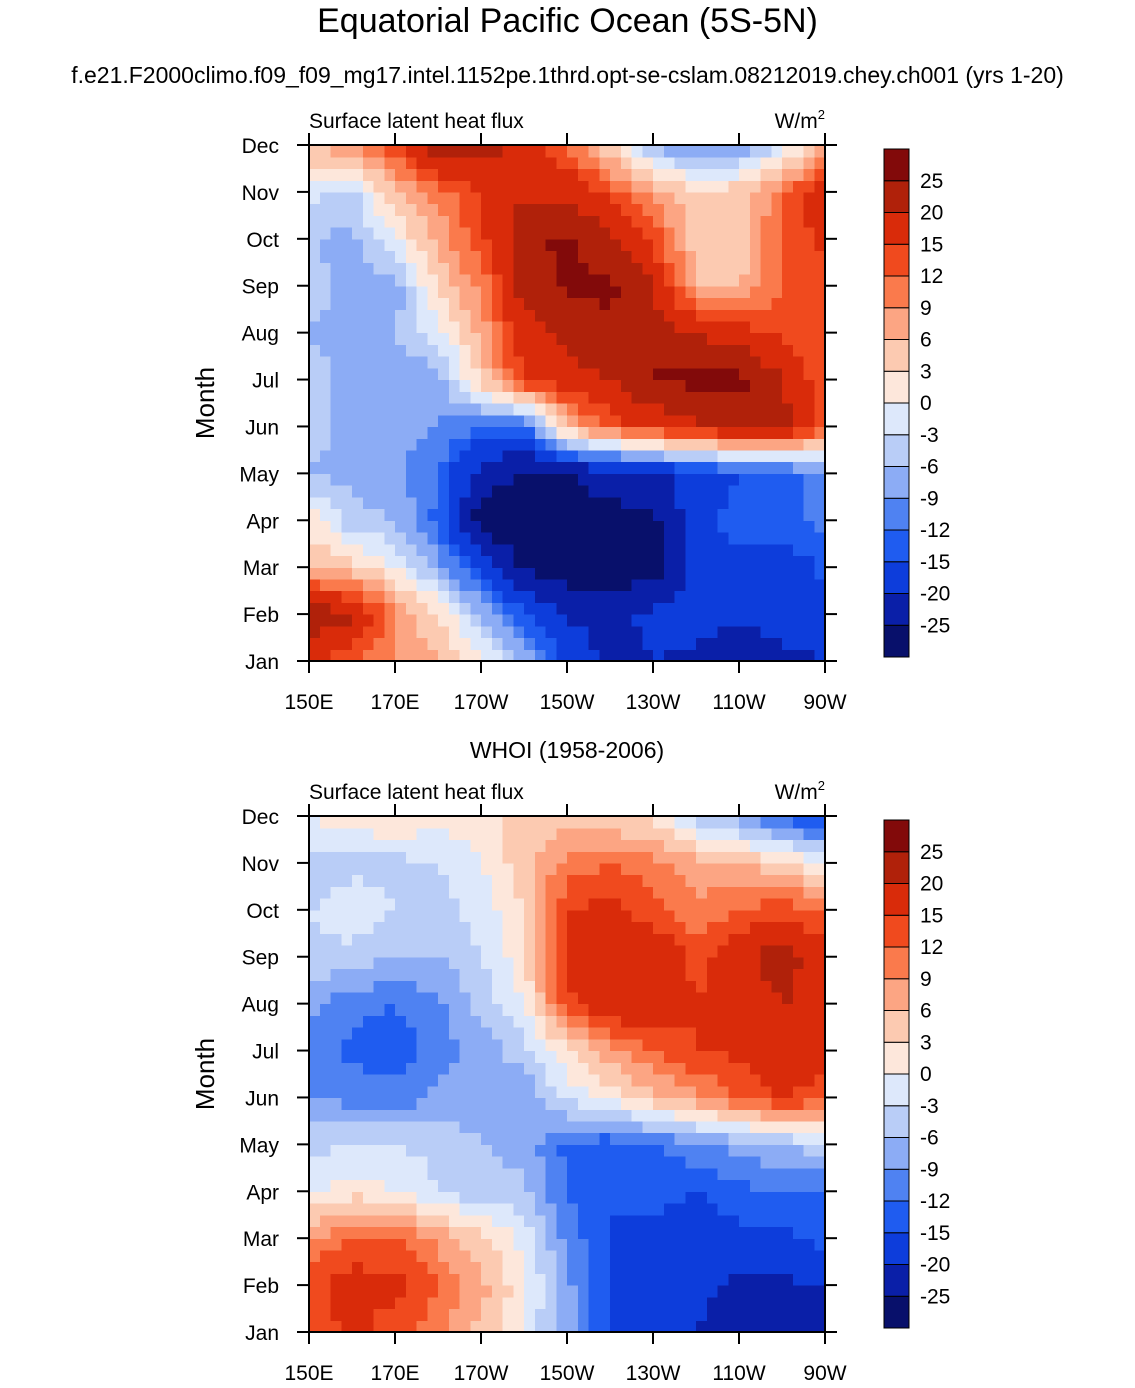 The width and height of the screenshot is (1135, 1388). Describe the element at coordinates (261, 1239) in the screenshot. I see `y-tick-label: Mar` at that location.